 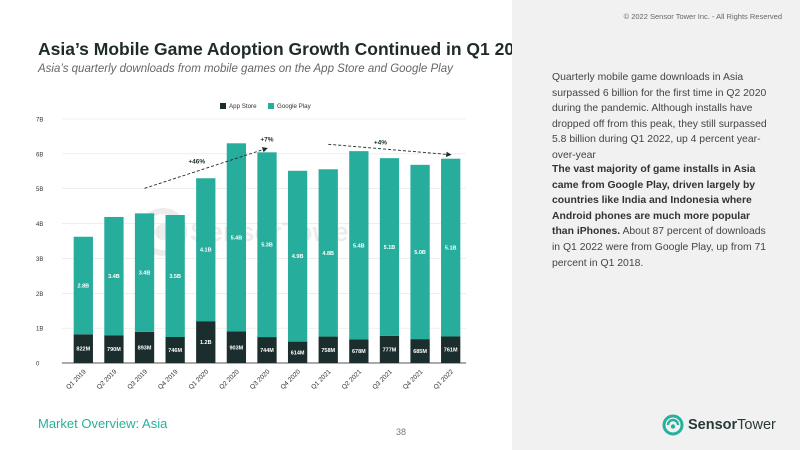 I want to click on data-label-app-store: 790M, so click(x=114, y=350).